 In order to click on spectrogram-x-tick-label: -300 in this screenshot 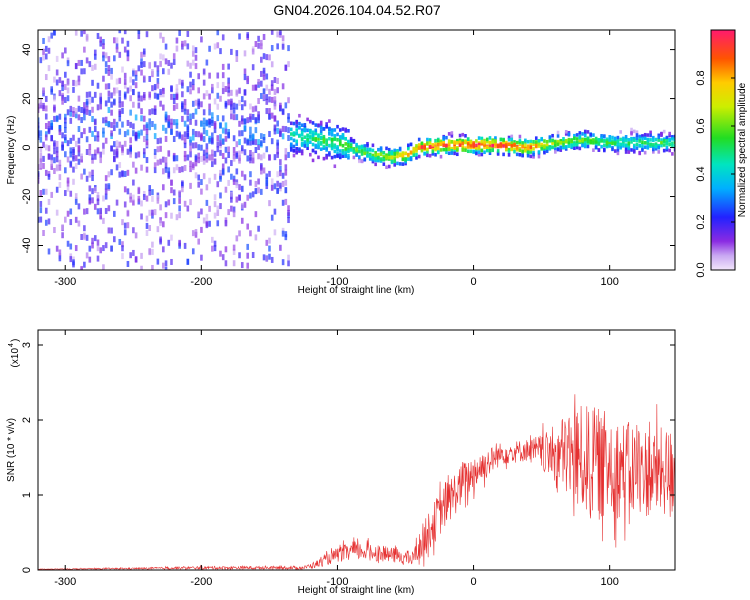, I will do `click(65, 282)`.